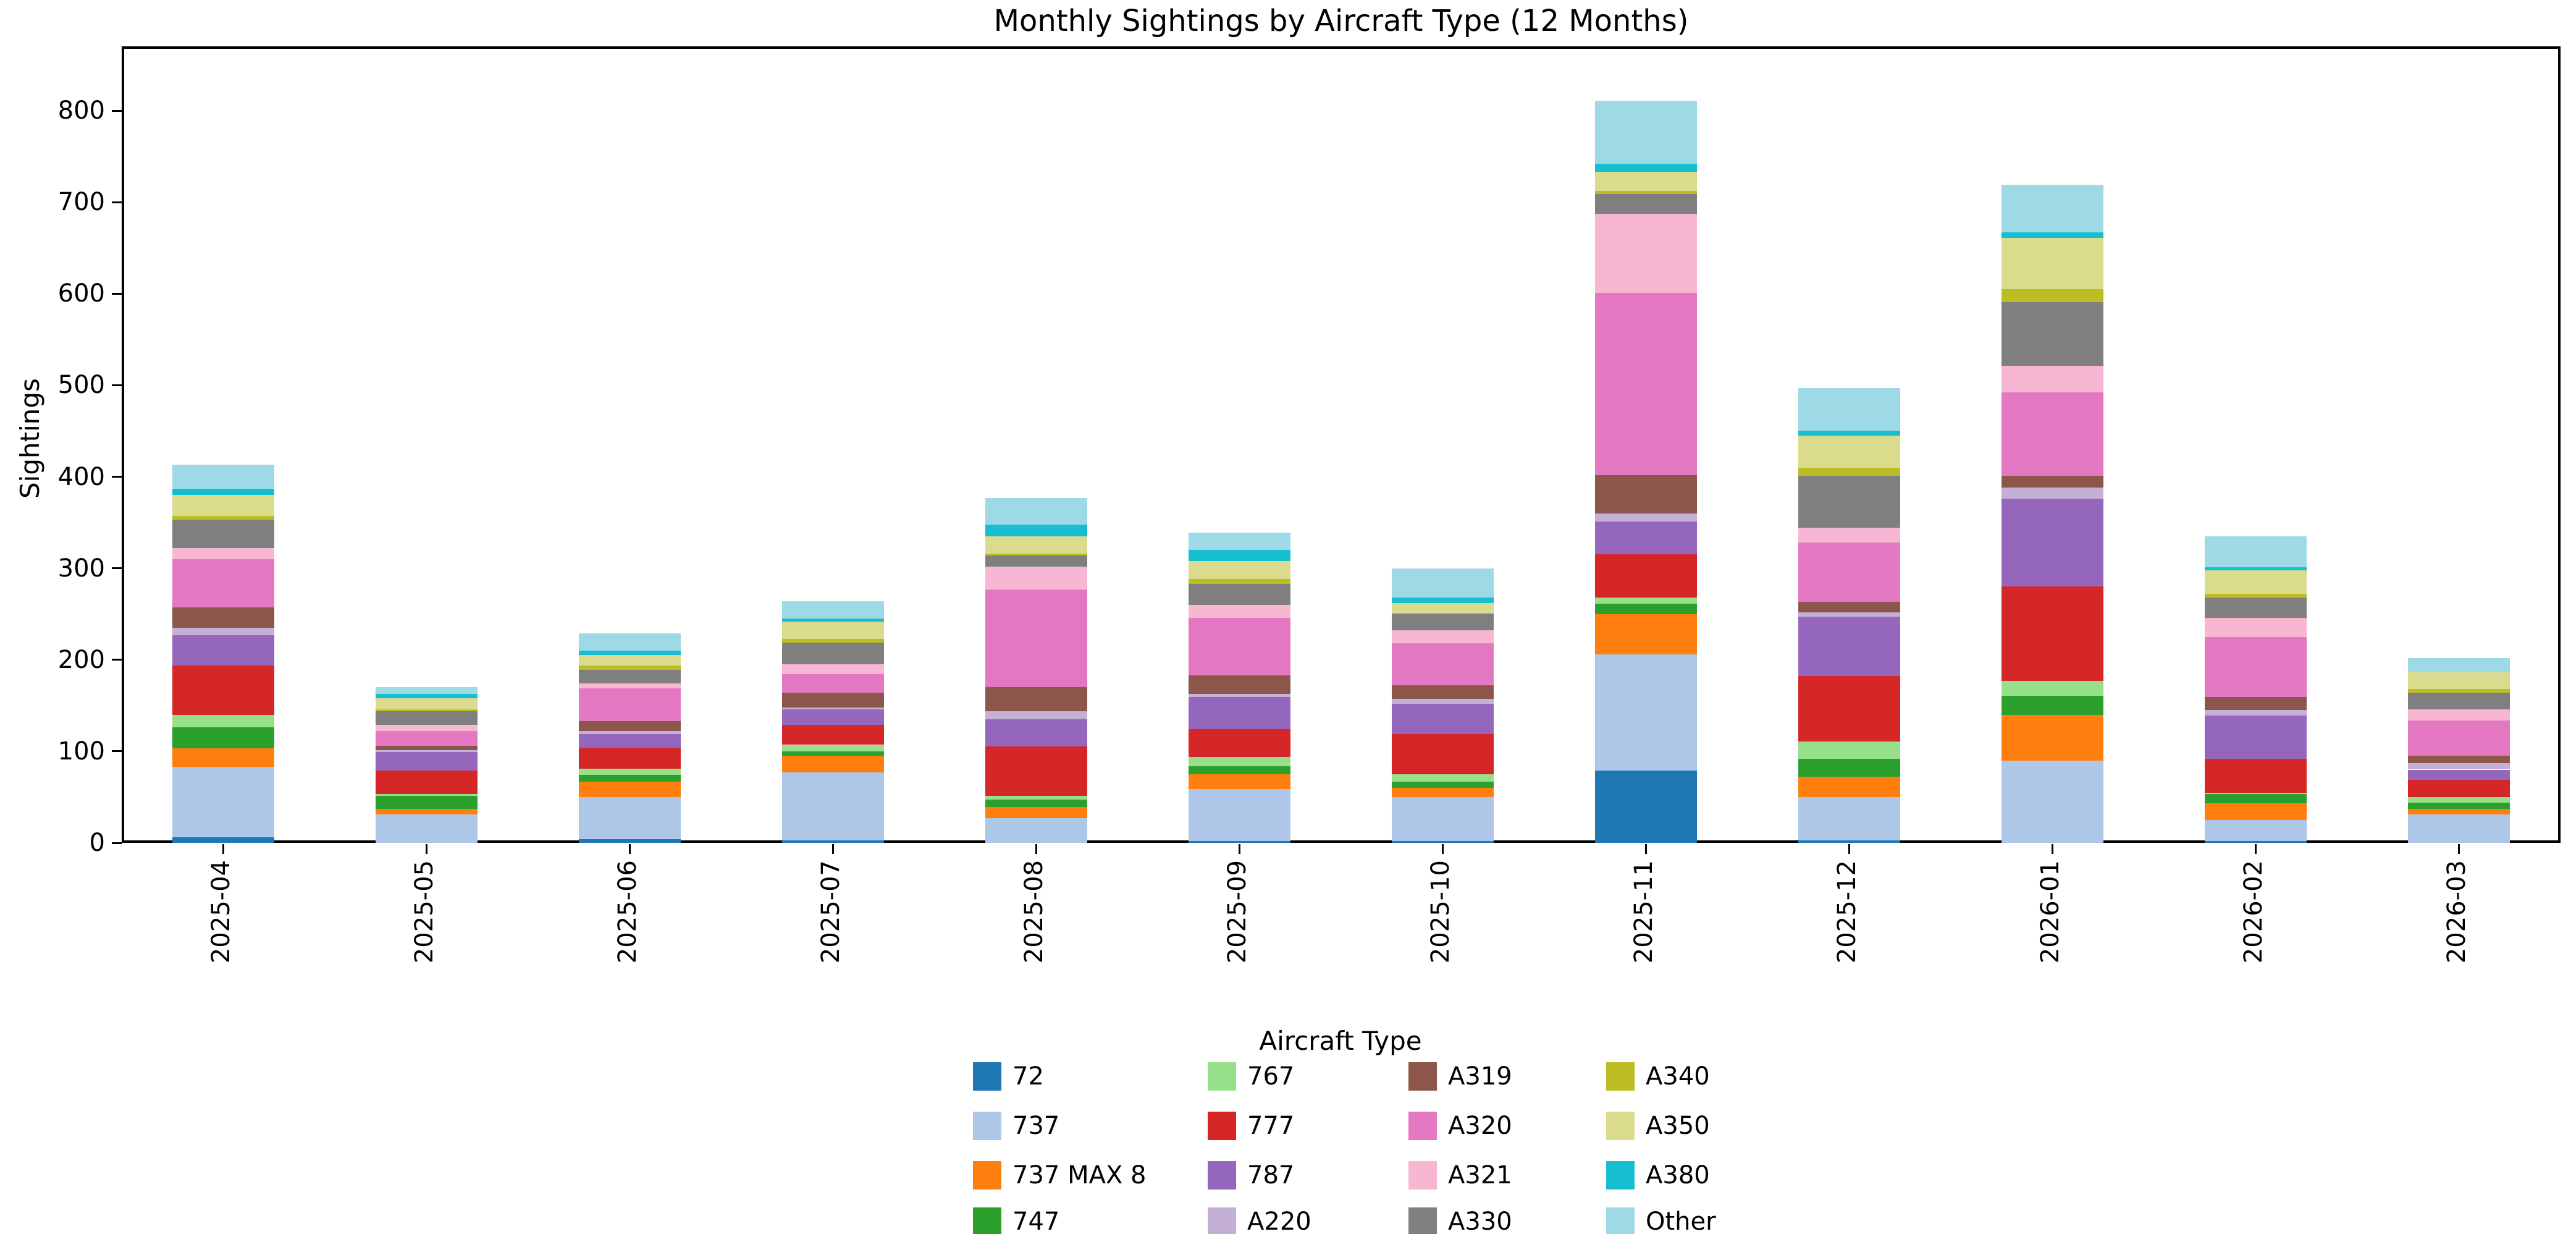 The height and width of the screenshot is (1234, 2576). What do you see at coordinates (1678, 1077) in the screenshot?
I see `legend-label: A340` at bounding box center [1678, 1077].